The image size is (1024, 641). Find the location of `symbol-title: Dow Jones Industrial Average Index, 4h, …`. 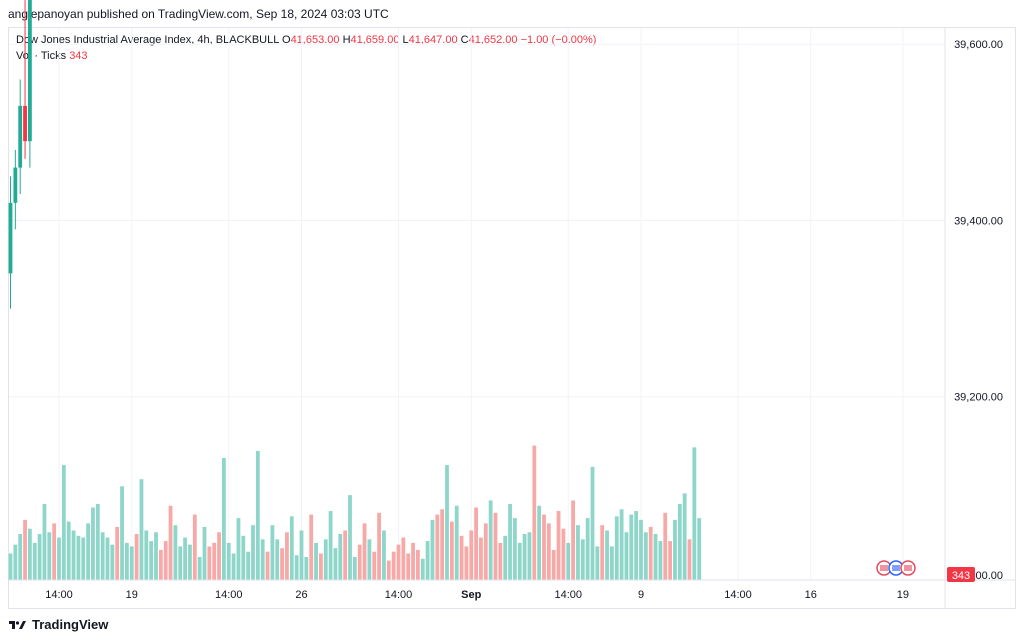

symbol-title: Dow Jones Industrial Average Index, 4h, … is located at coordinates (147, 40).